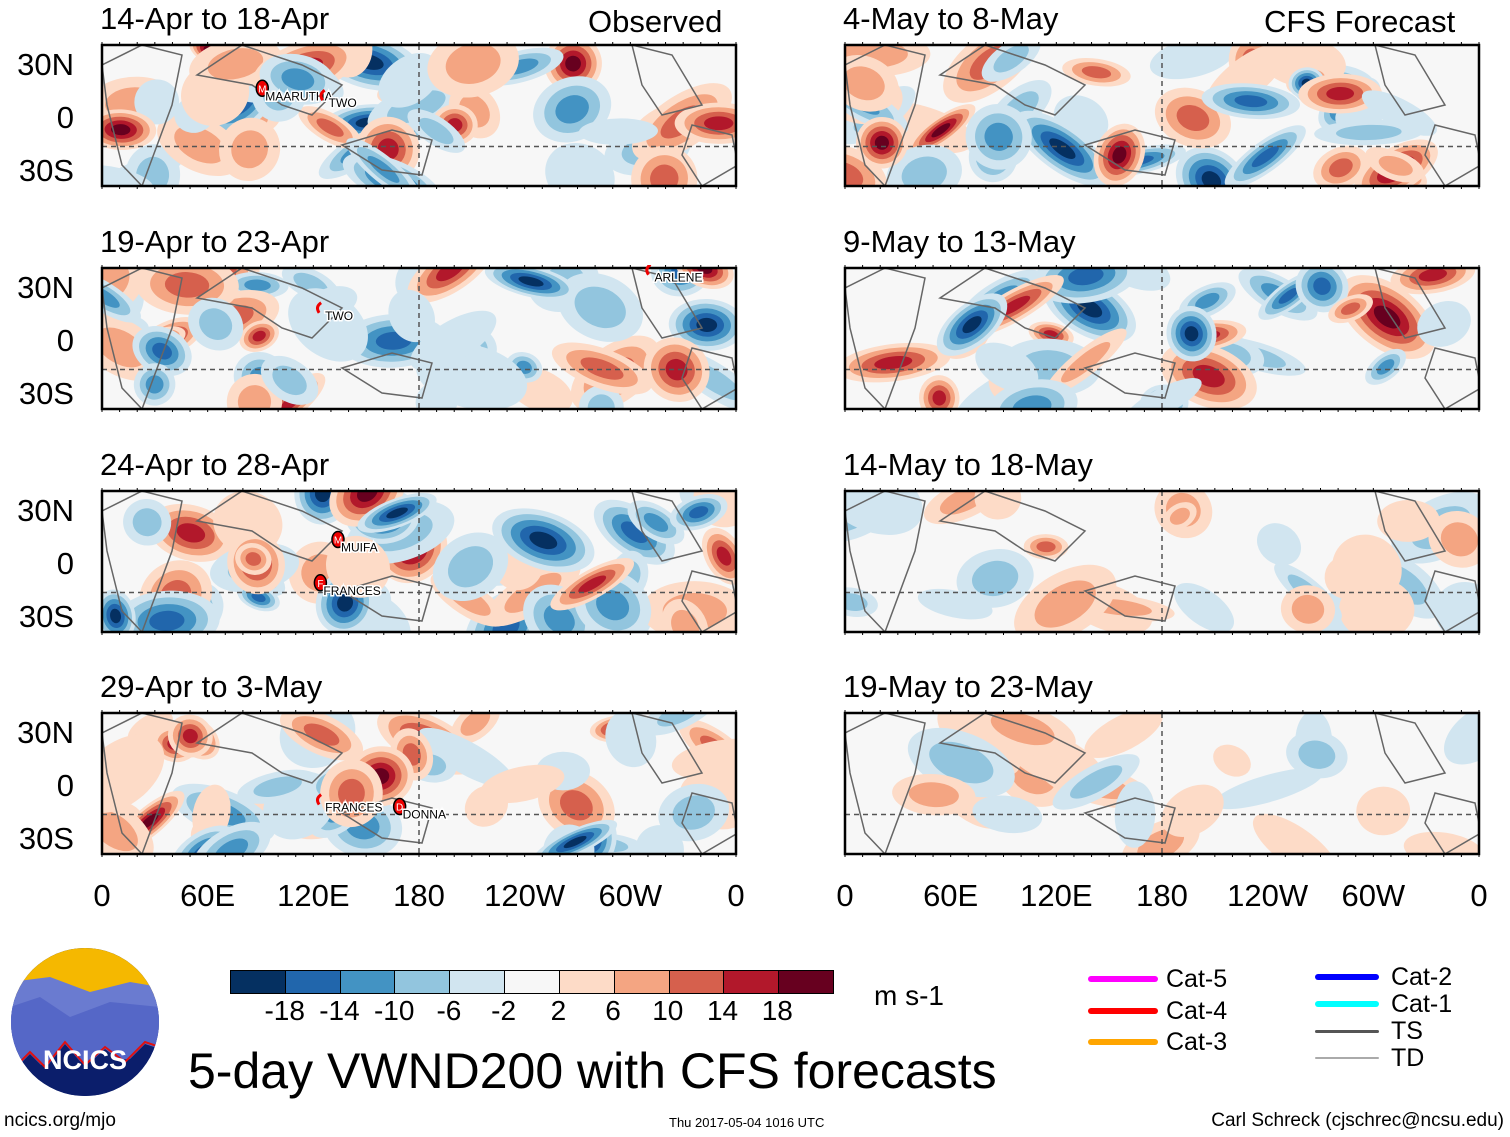 This screenshot has width=1510, height=1137. What do you see at coordinates (320, 584) in the screenshot?
I see `storm-marker-letter: F` at bounding box center [320, 584].